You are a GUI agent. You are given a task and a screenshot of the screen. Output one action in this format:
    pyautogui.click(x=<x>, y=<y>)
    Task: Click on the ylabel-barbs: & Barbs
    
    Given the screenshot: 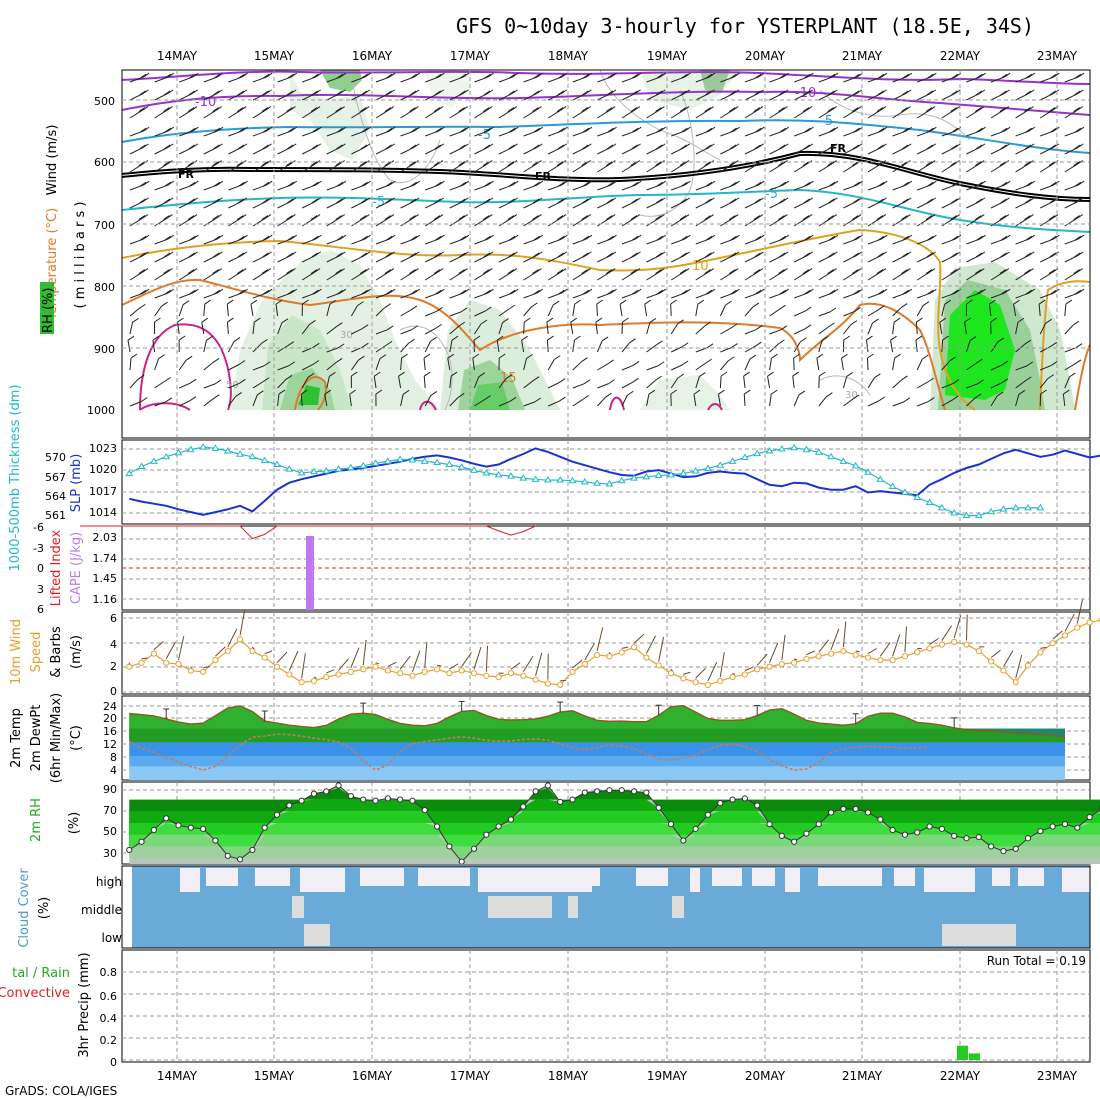 What is the action you would take?
    pyautogui.click(x=56, y=652)
    